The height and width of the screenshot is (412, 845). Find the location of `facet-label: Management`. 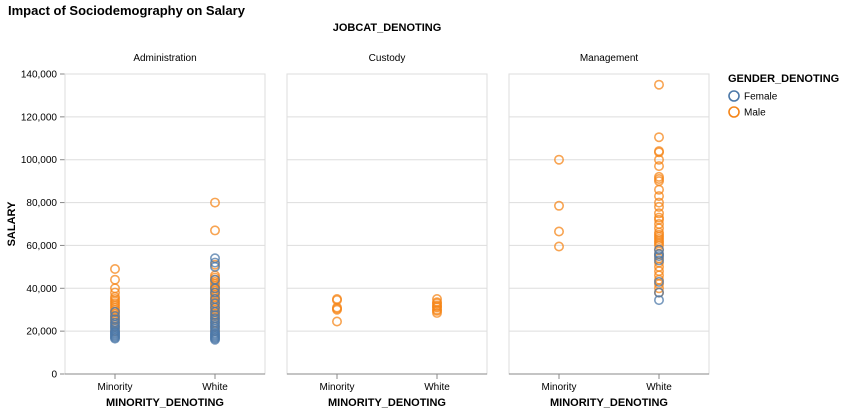

facet-label: Management is located at coordinates (609, 58).